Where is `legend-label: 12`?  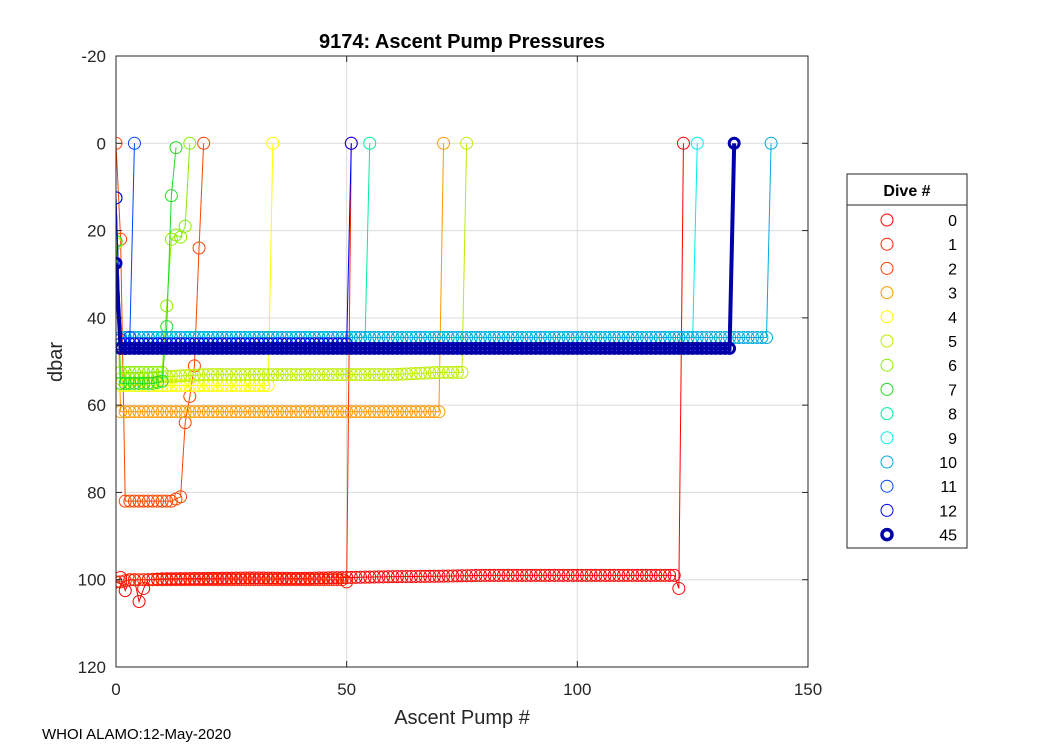
legend-label: 12 is located at coordinates (948, 511).